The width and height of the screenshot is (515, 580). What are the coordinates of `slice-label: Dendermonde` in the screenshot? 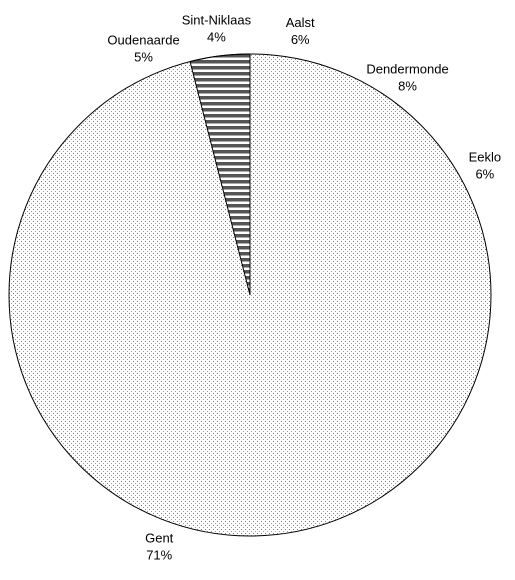 It's located at (407, 69).